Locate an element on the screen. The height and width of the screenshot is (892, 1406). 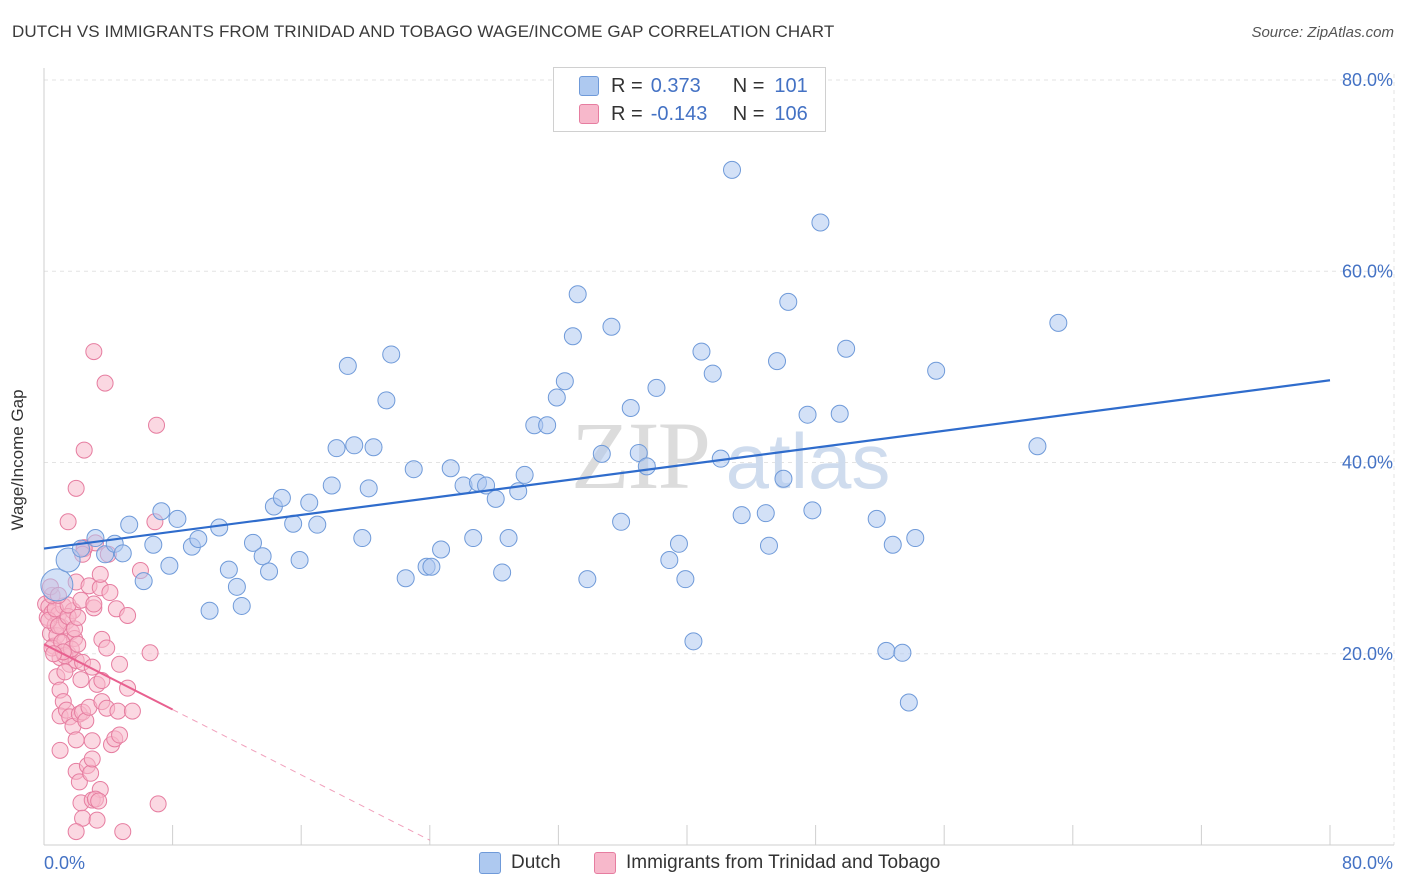
tt-trend-line-extension is located at coordinates (301, 775).